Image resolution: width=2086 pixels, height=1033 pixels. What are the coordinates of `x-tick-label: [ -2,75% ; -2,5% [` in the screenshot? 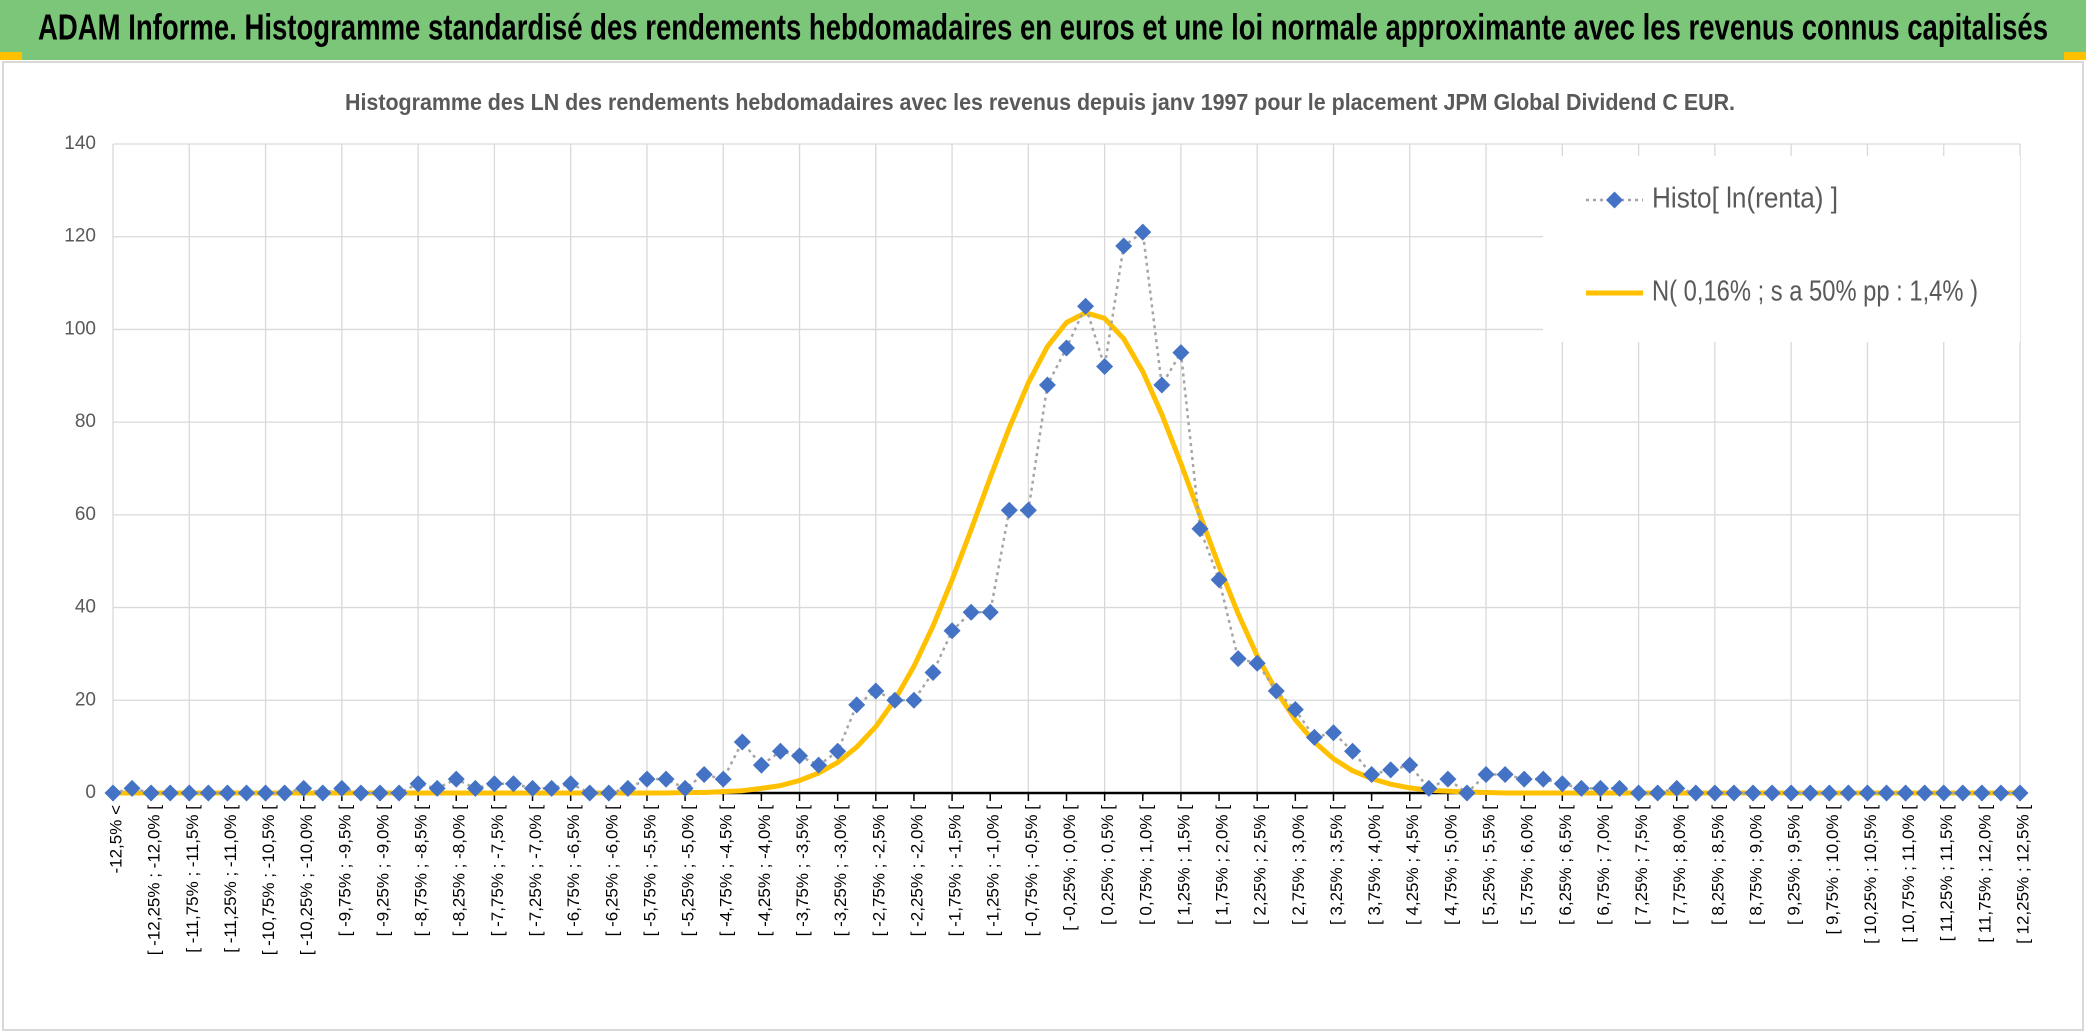 It's located at (878, 871).